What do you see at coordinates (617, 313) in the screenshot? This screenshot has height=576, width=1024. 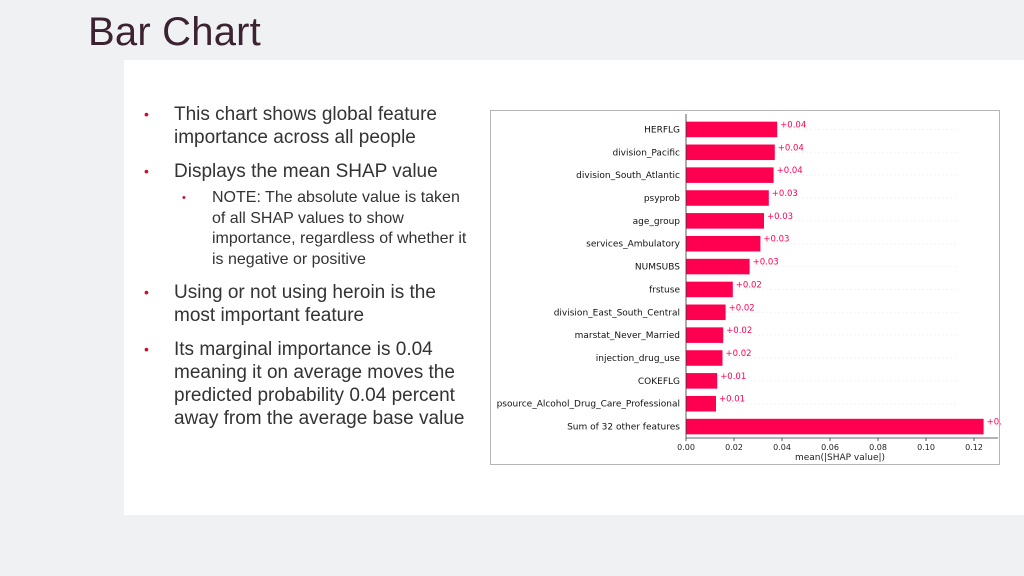 I see `feature-label: division_East_South_Central` at bounding box center [617, 313].